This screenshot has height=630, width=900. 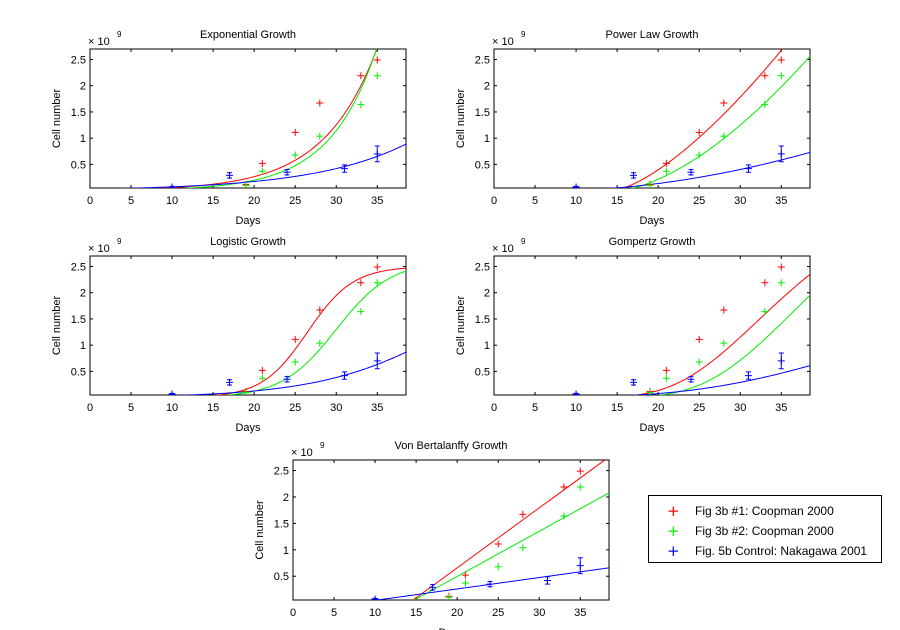 What do you see at coordinates (781, 551) in the screenshot?
I see `legend-label-blue: Fig. 5b Control: Nakagawa 2001` at bounding box center [781, 551].